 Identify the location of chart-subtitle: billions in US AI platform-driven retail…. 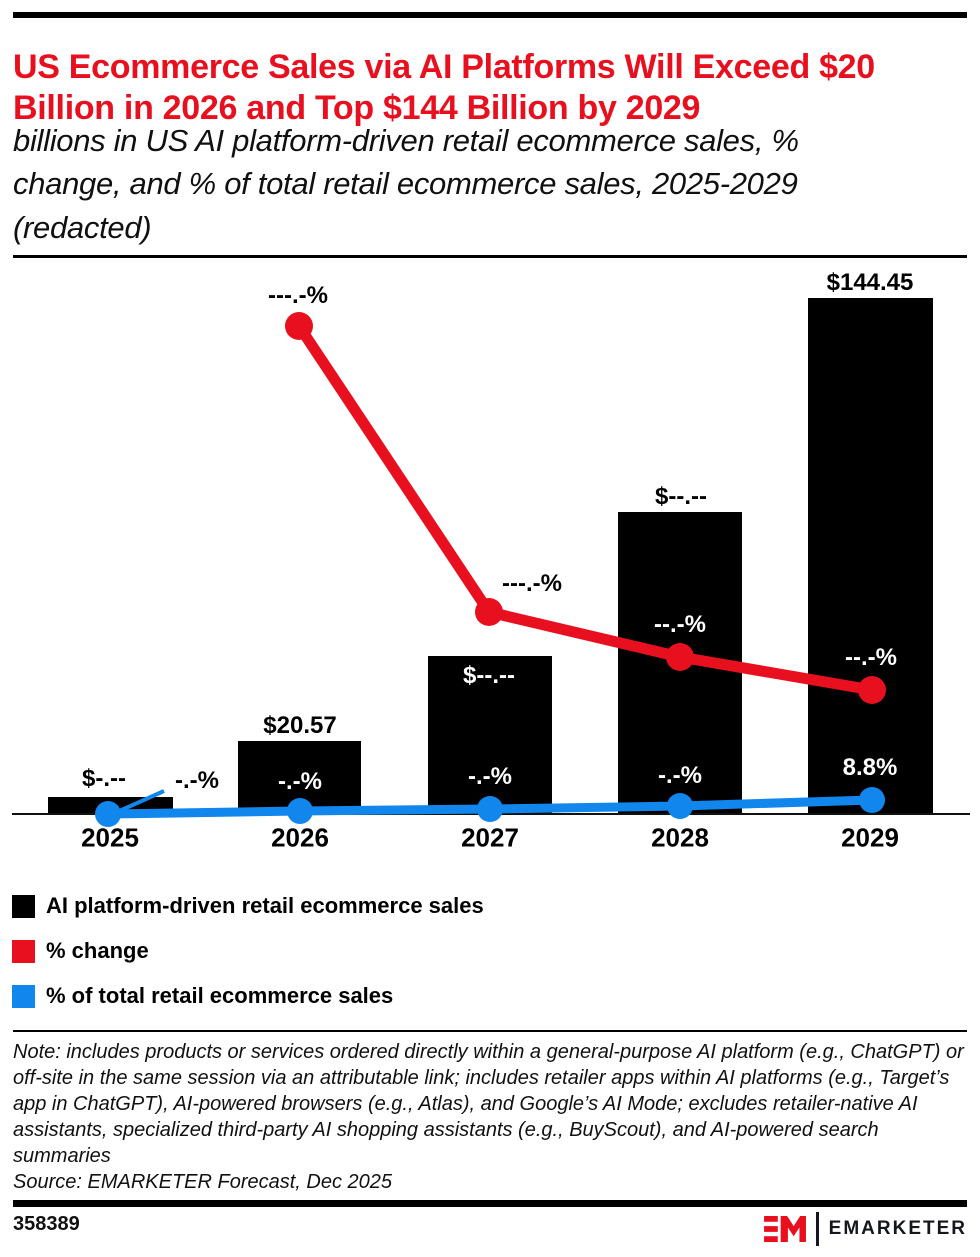
(406, 184).